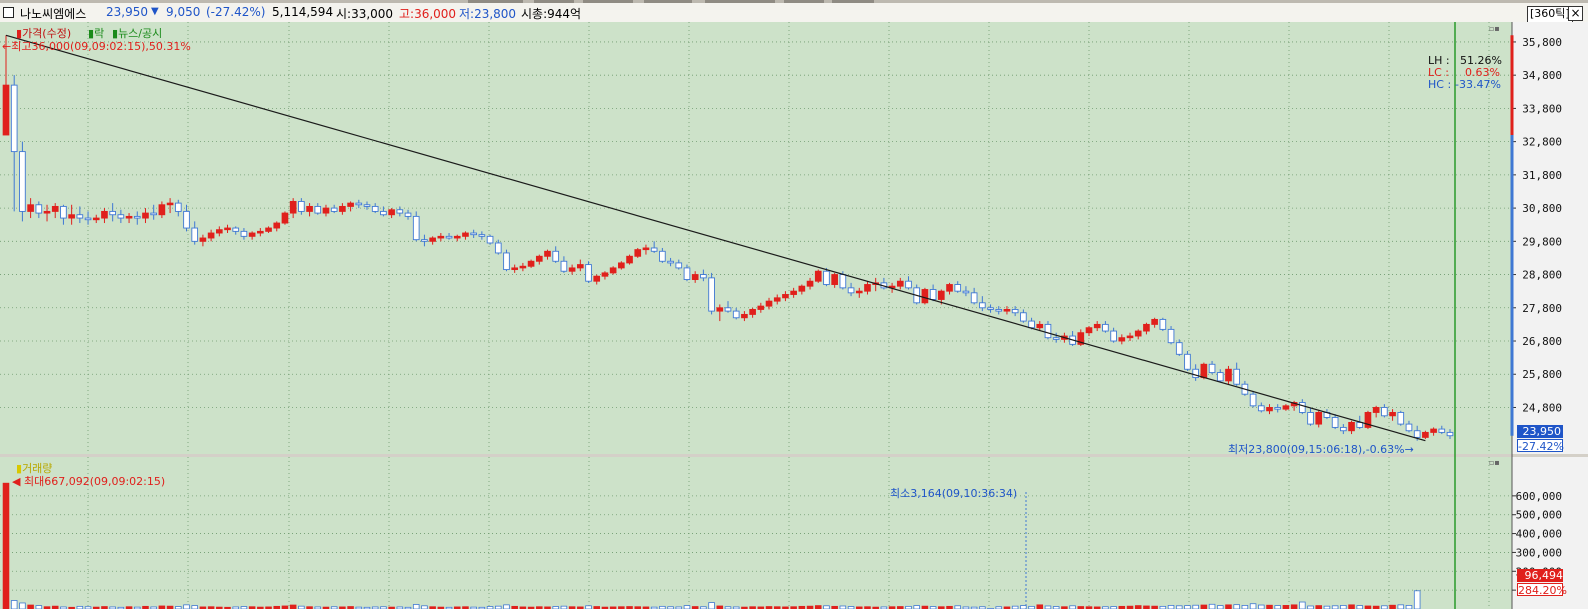 The width and height of the screenshot is (1588, 609). What do you see at coordinates (127, 12) in the screenshot?
I see `current-price: 23,950` at bounding box center [127, 12].